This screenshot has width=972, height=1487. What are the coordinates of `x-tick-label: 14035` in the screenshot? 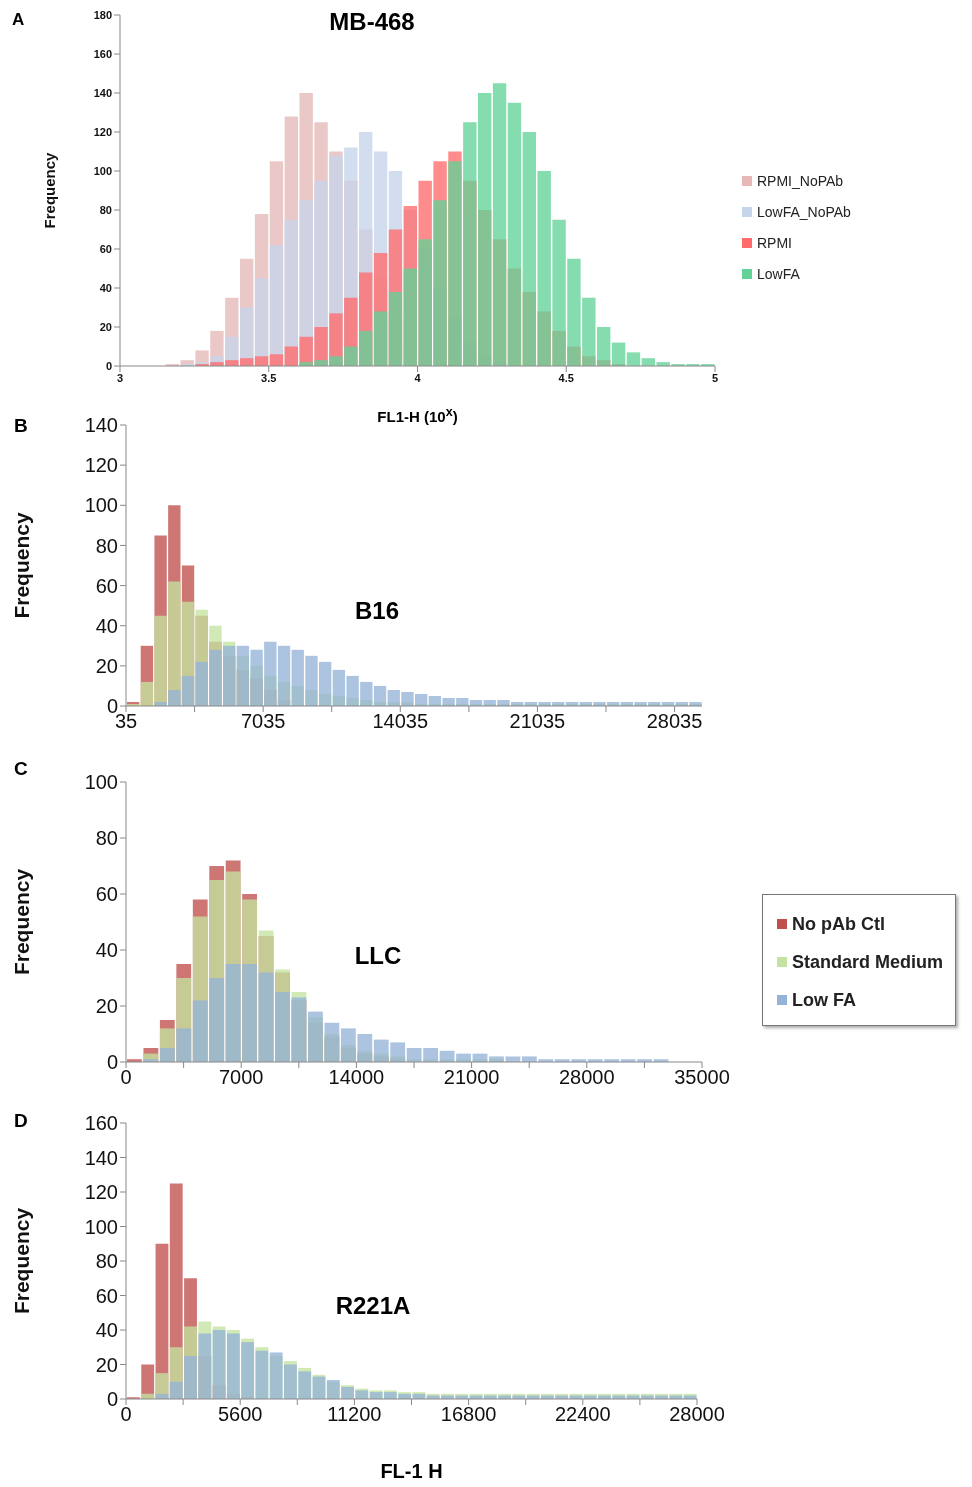 It's located at (400, 721).